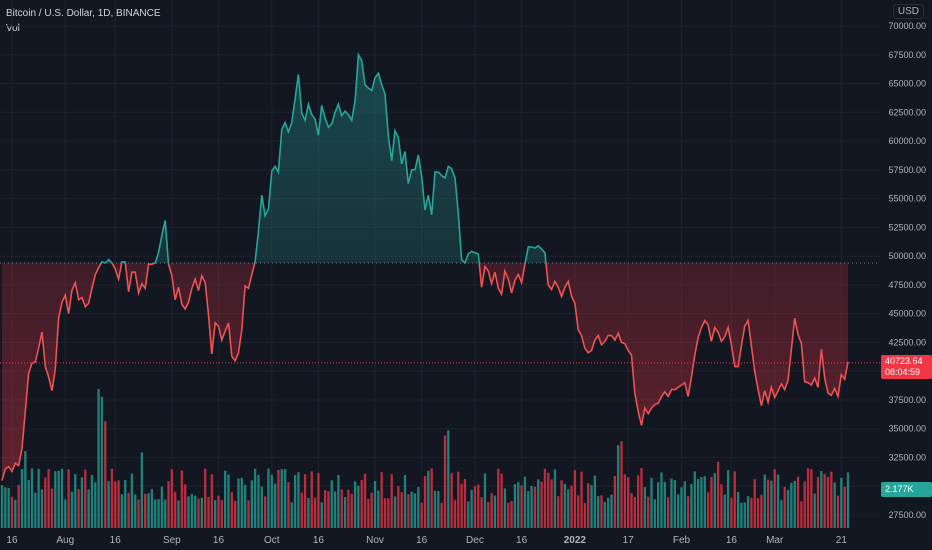 The width and height of the screenshot is (932, 550). Describe the element at coordinates (13, 28) in the screenshot. I see `volume-indicator-label: Vol` at that location.